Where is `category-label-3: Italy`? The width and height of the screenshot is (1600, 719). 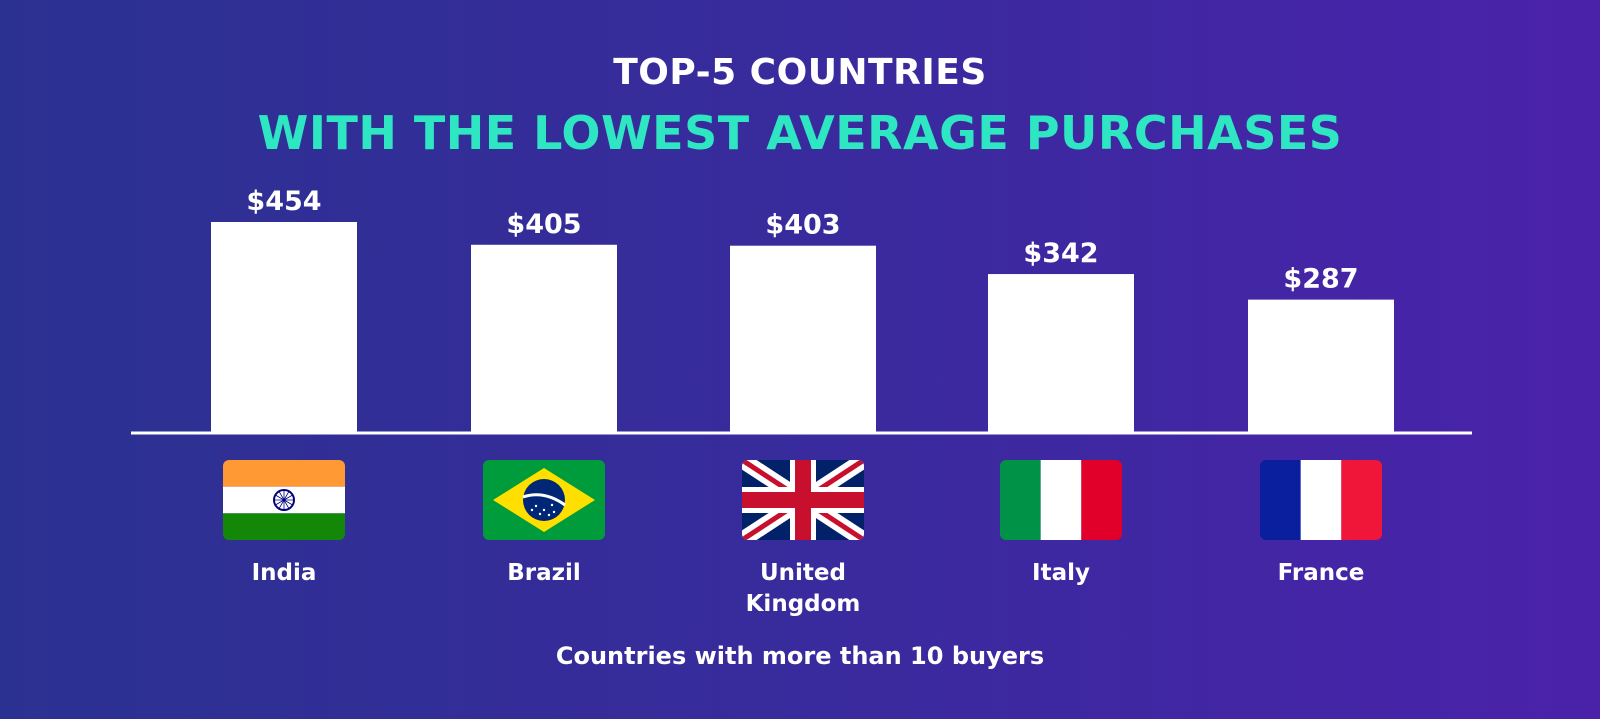 category-label-3: Italy is located at coordinates (1061, 573).